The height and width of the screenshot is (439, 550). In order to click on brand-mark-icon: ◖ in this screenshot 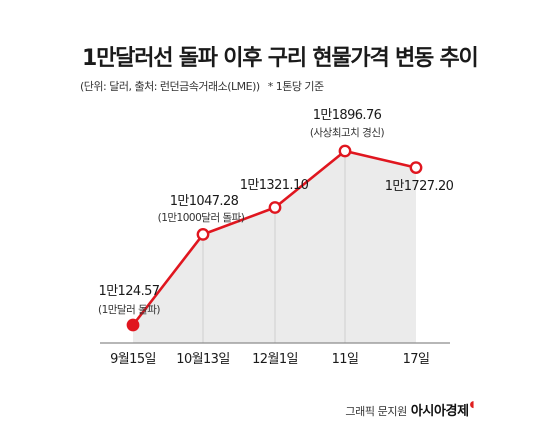, I will do `click(472, 405)`.